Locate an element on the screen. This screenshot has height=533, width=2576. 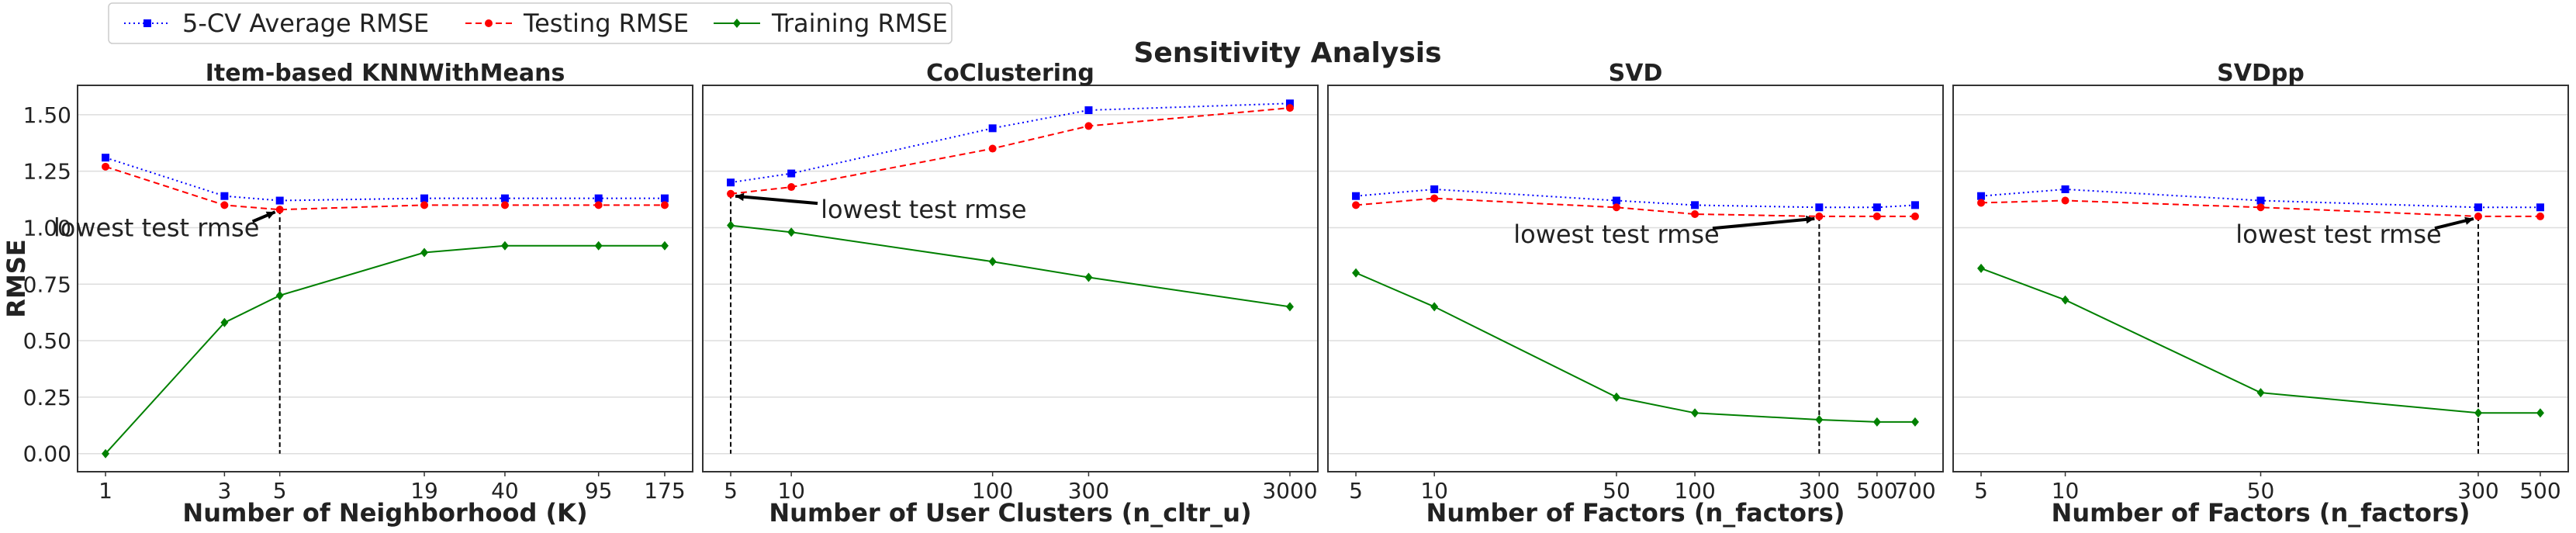
subplot-title: CoClustering is located at coordinates (1010, 73).